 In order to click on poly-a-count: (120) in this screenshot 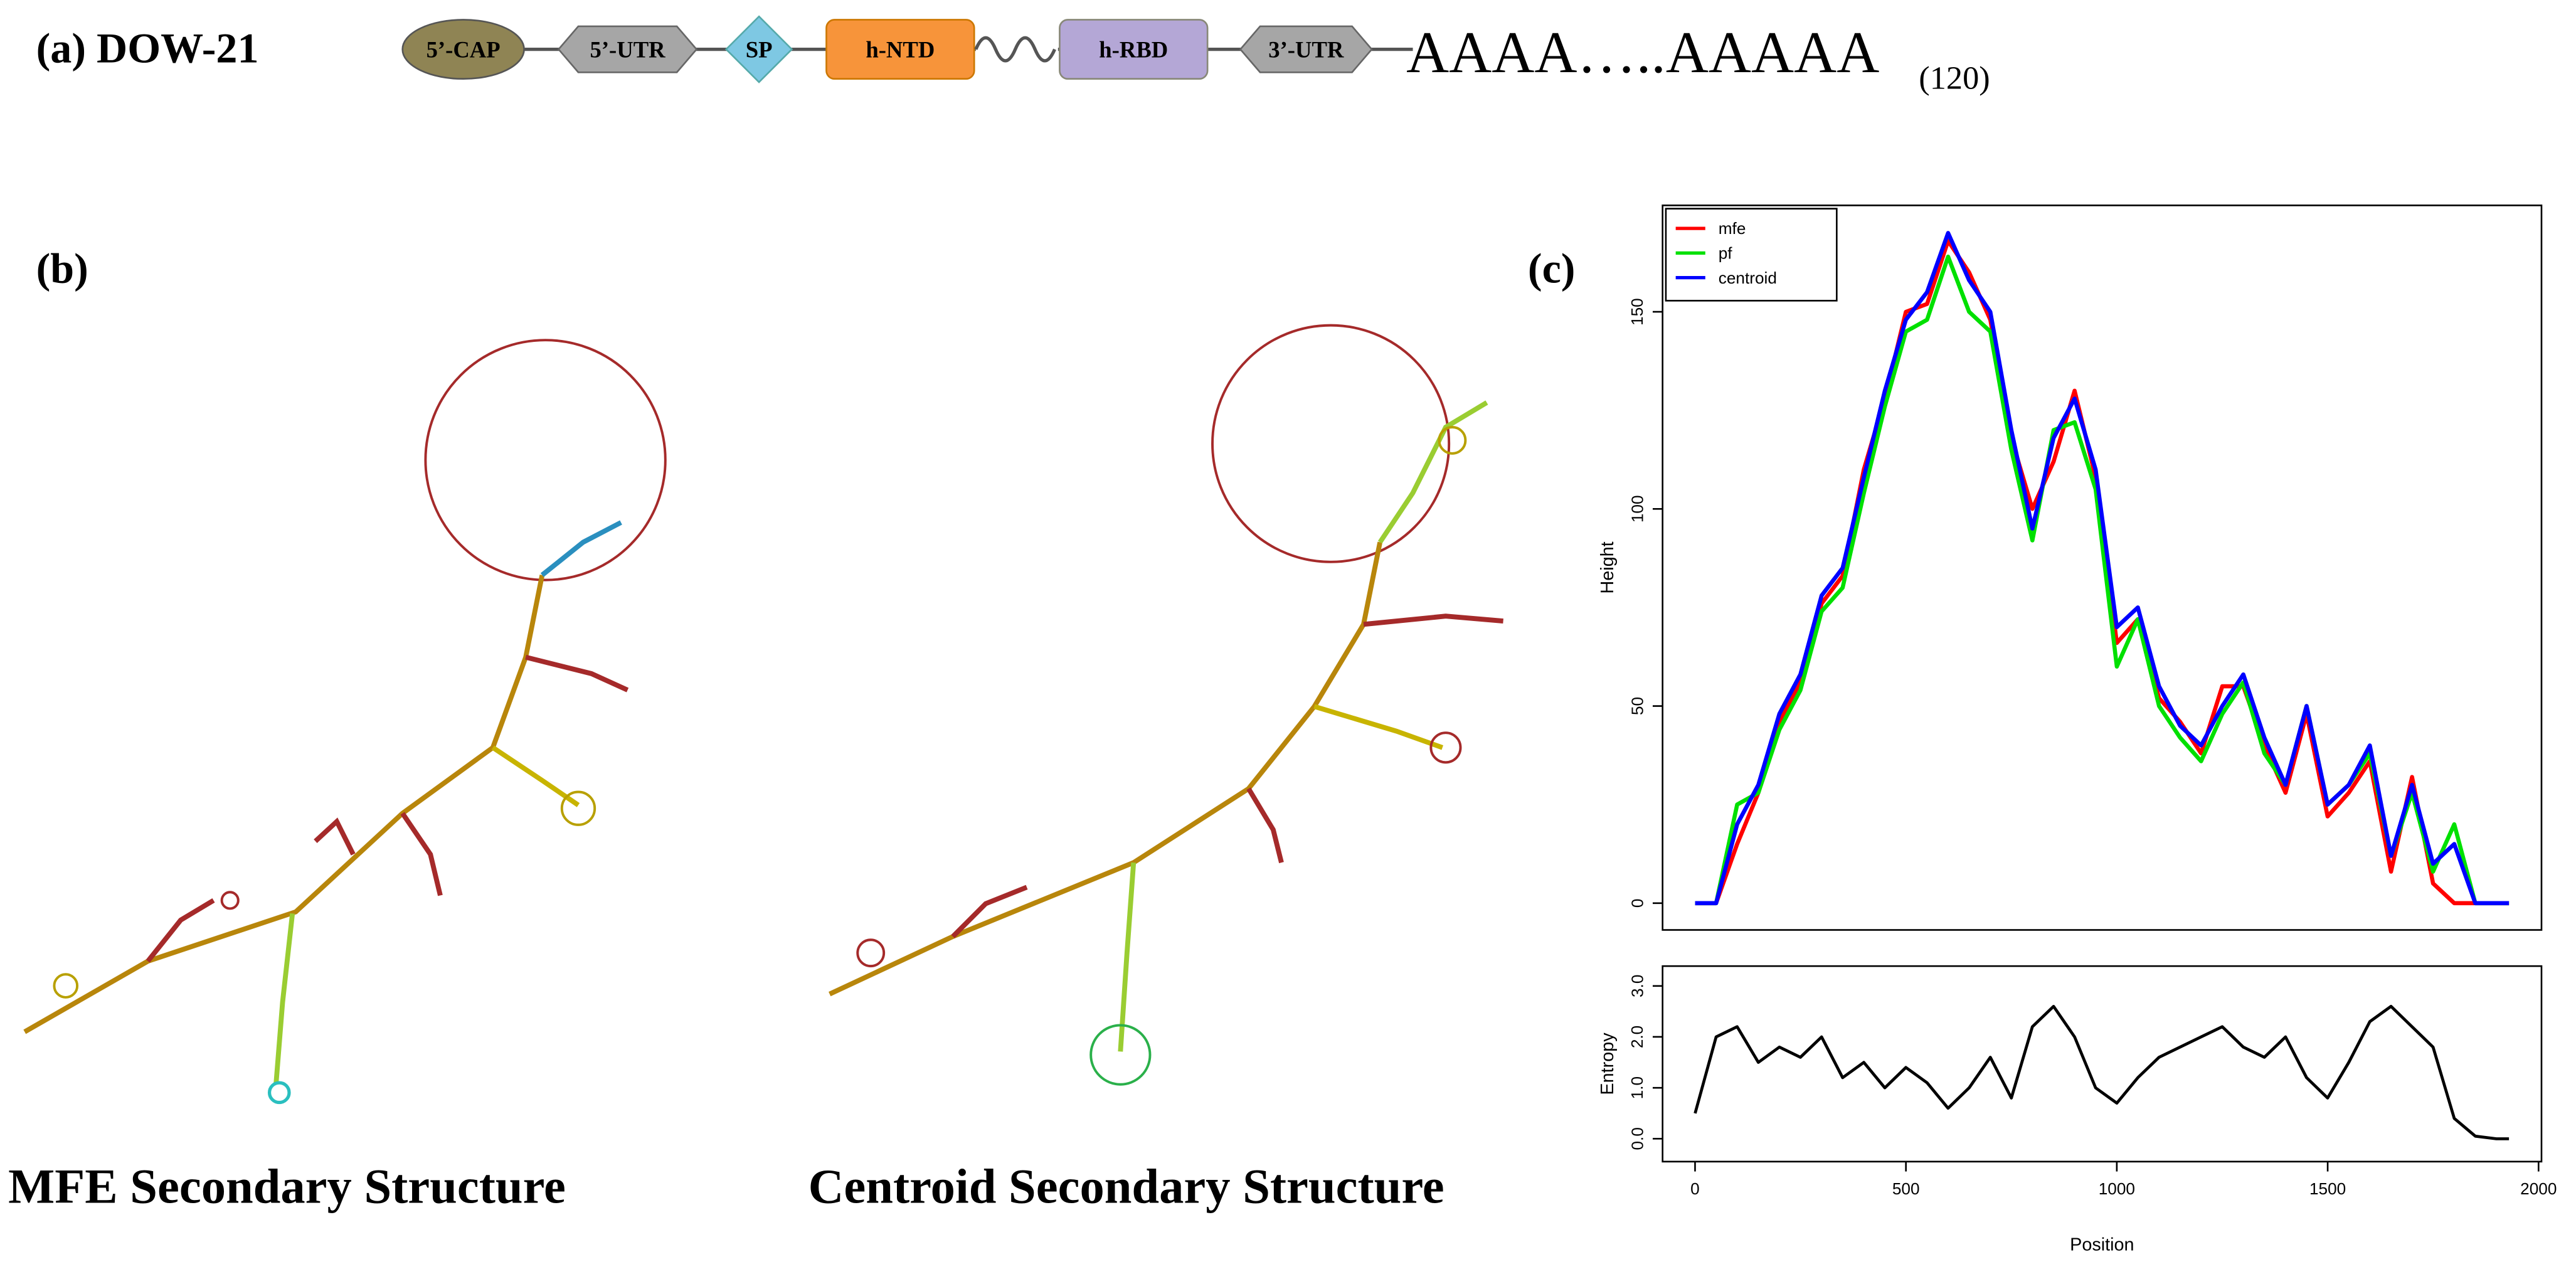, I will do `click(1954, 78)`.